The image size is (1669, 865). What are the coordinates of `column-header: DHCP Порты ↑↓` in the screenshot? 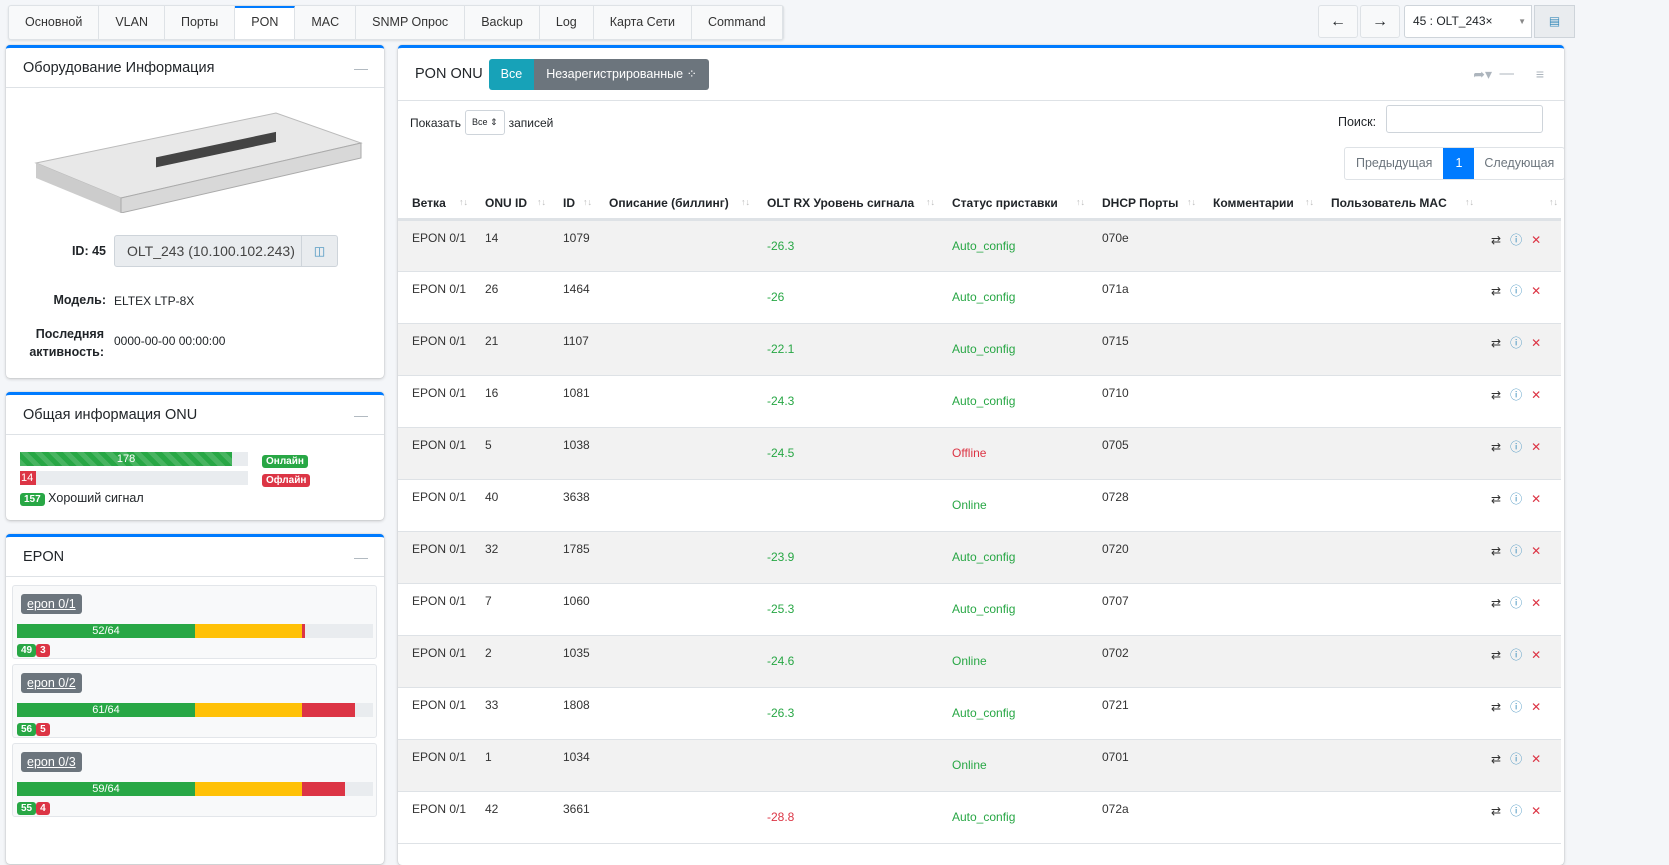 It's located at (1143, 205).